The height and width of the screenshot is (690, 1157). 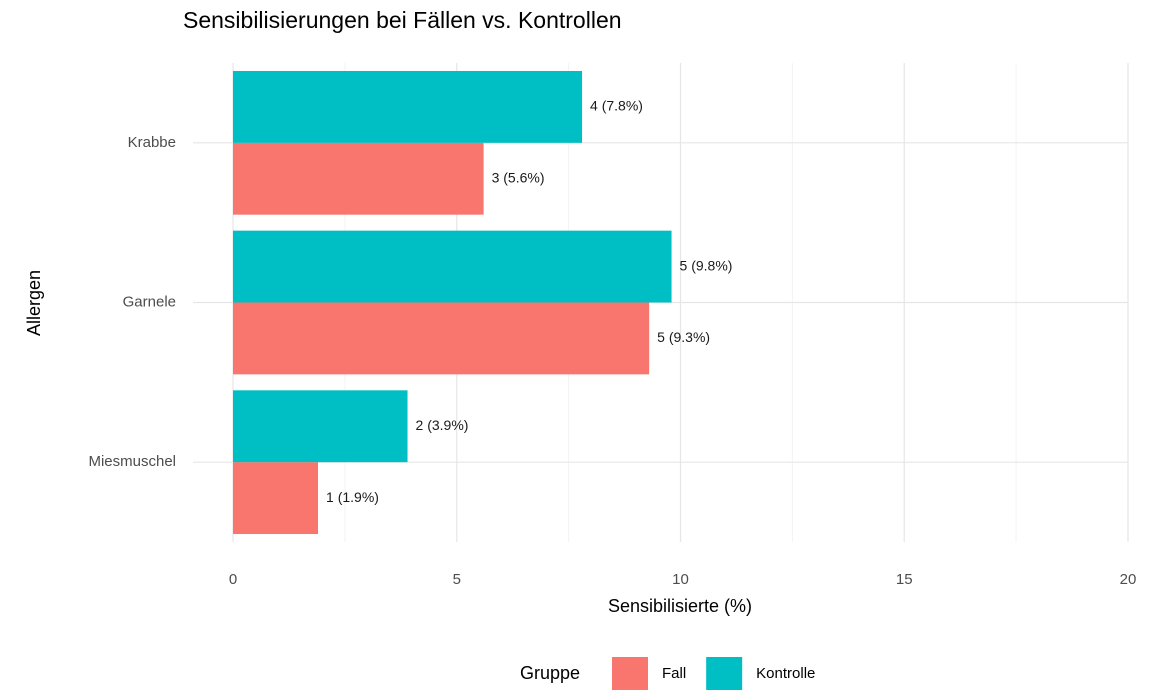 I want to click on x-axis-title: Sensibilisierte (%), so click(x=680, y=606).